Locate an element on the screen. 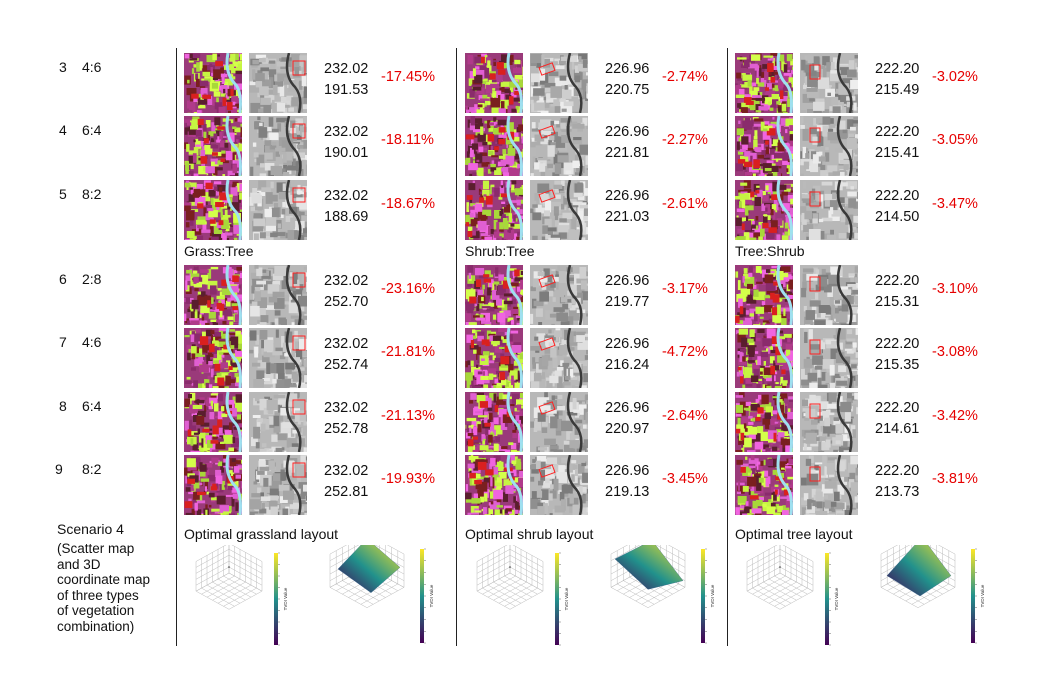 This screenshot has width=1050, height=700. scenario-description-line: coordinate map is located at coordinates (104, 579).